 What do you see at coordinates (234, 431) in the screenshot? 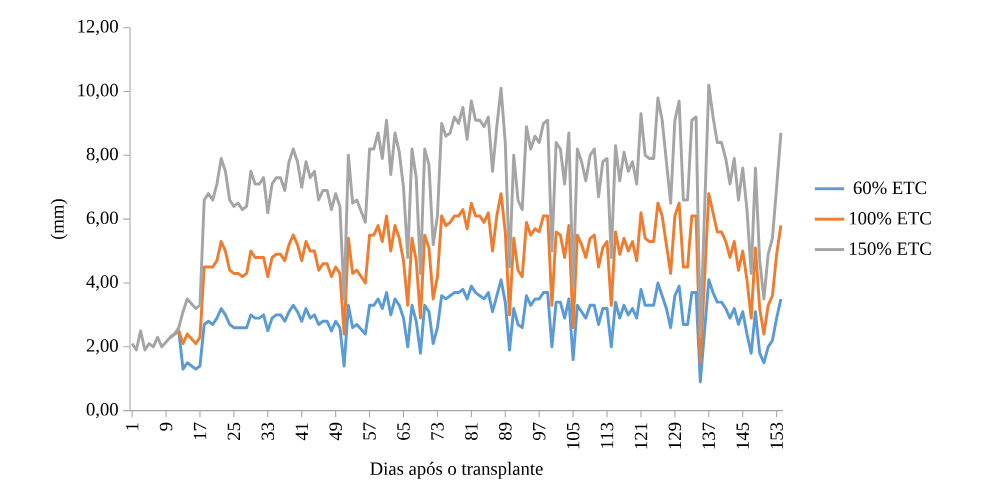
I see `x-tick-label: 25` at bounding box center [234, 431].